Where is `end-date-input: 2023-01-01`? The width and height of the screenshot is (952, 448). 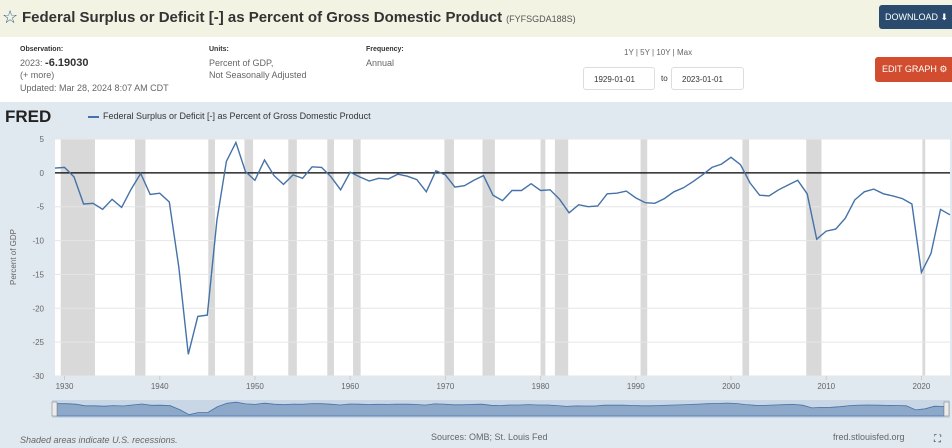 end-date-input: 2023-01-01 is located at coordinates (707, 78).